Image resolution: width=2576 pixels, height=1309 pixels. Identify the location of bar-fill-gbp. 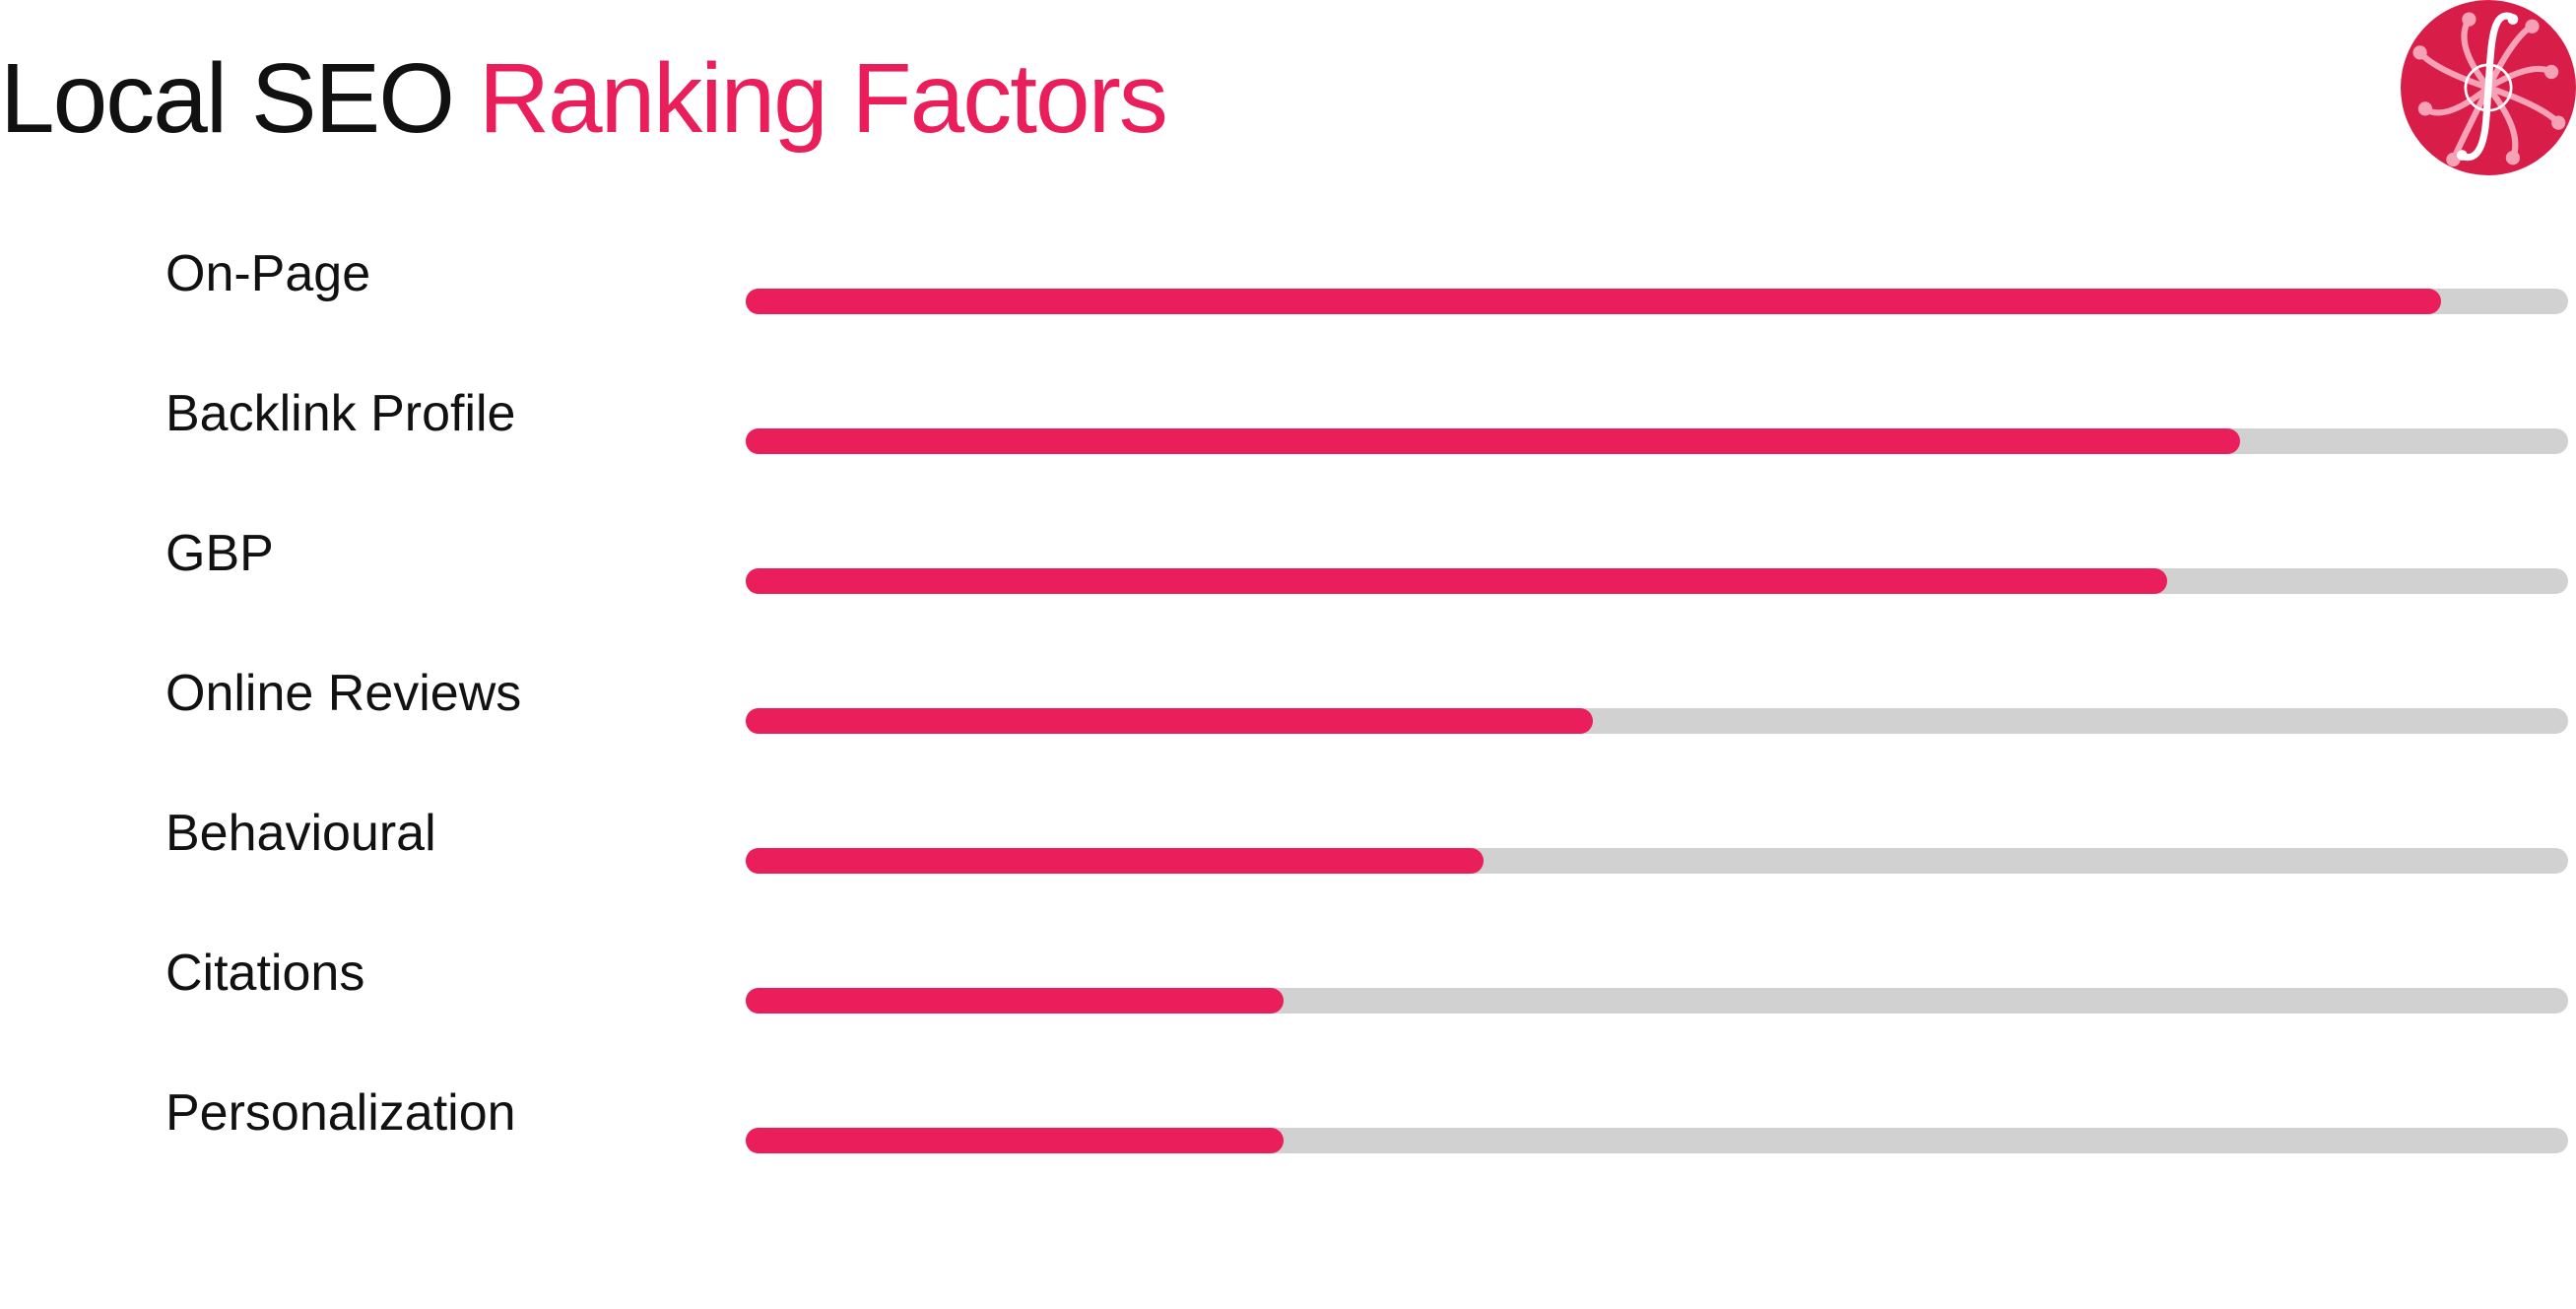
(1457, 581).